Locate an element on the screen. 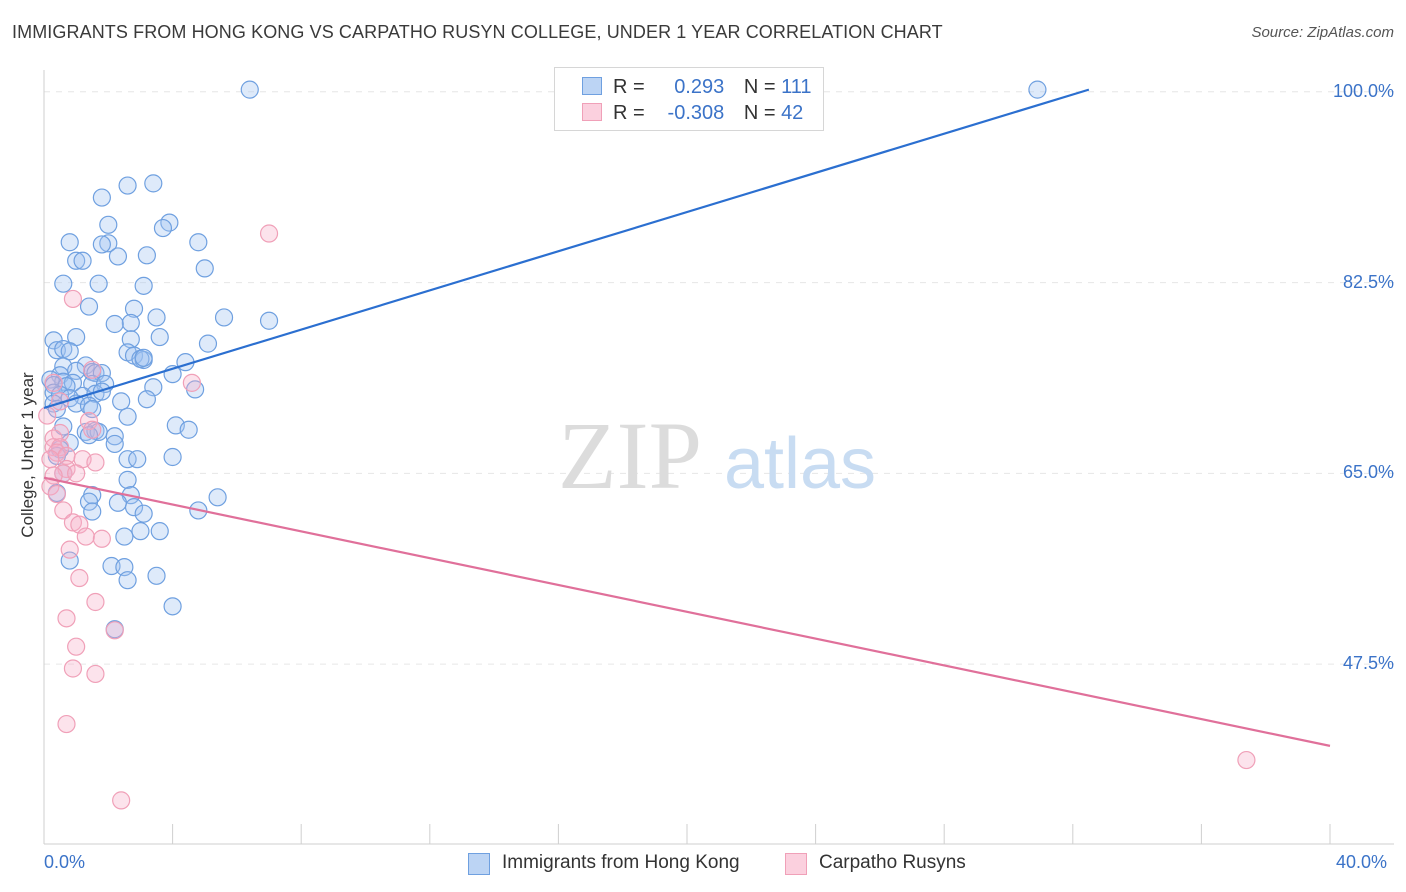 Image resolution: width=1406 pixels, height=892 pixels. y-tick-label: 82.5% is located at coordinates (1368, 281).